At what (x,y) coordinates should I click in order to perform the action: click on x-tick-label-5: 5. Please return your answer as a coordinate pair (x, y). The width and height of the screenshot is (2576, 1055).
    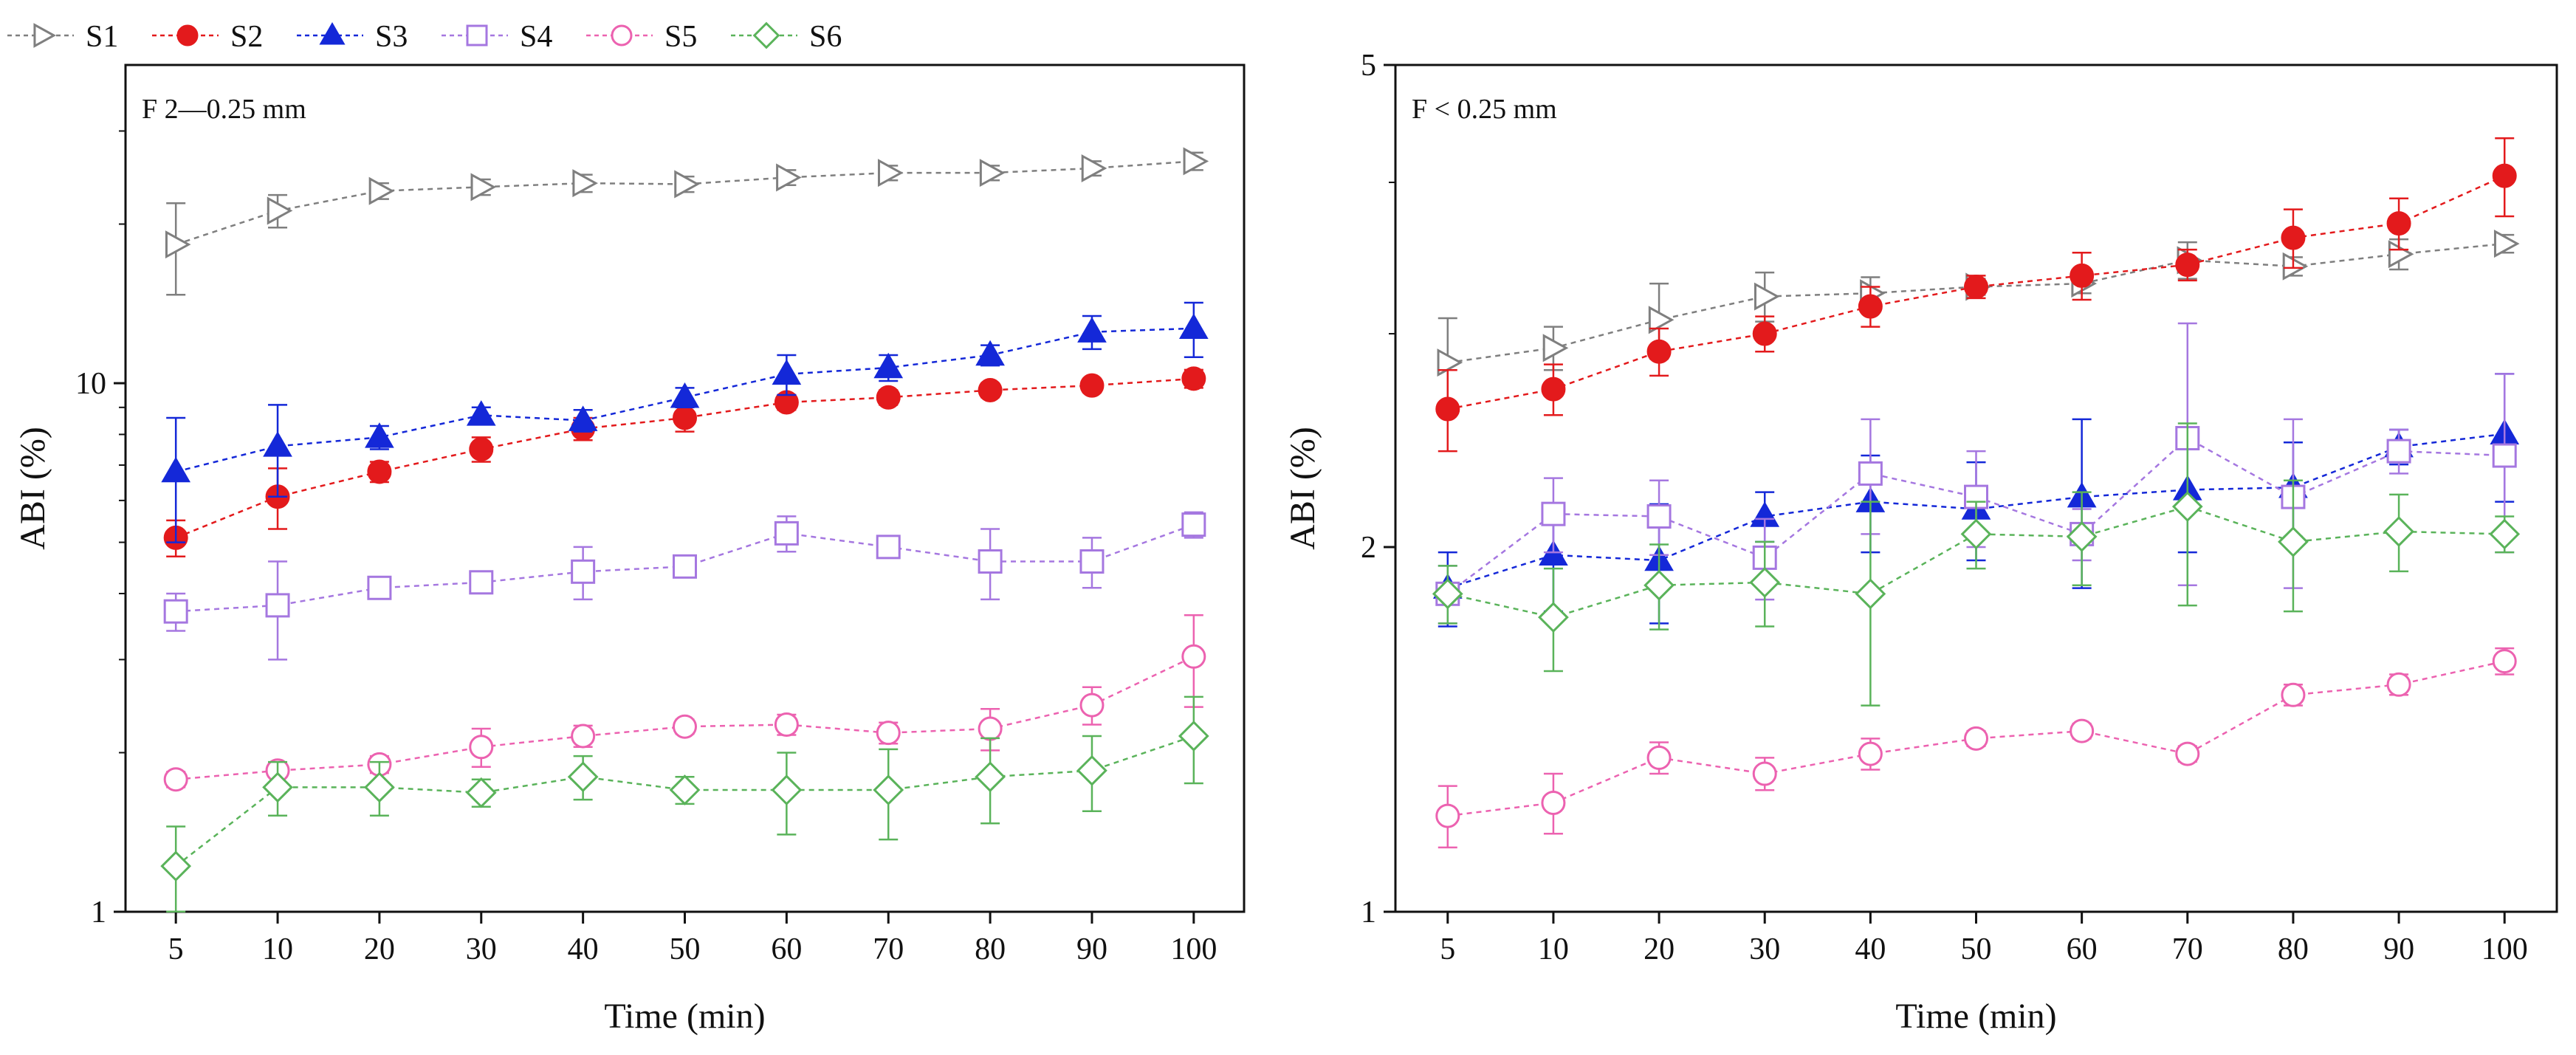
    Looking at the image, I should click on (1447, 949).